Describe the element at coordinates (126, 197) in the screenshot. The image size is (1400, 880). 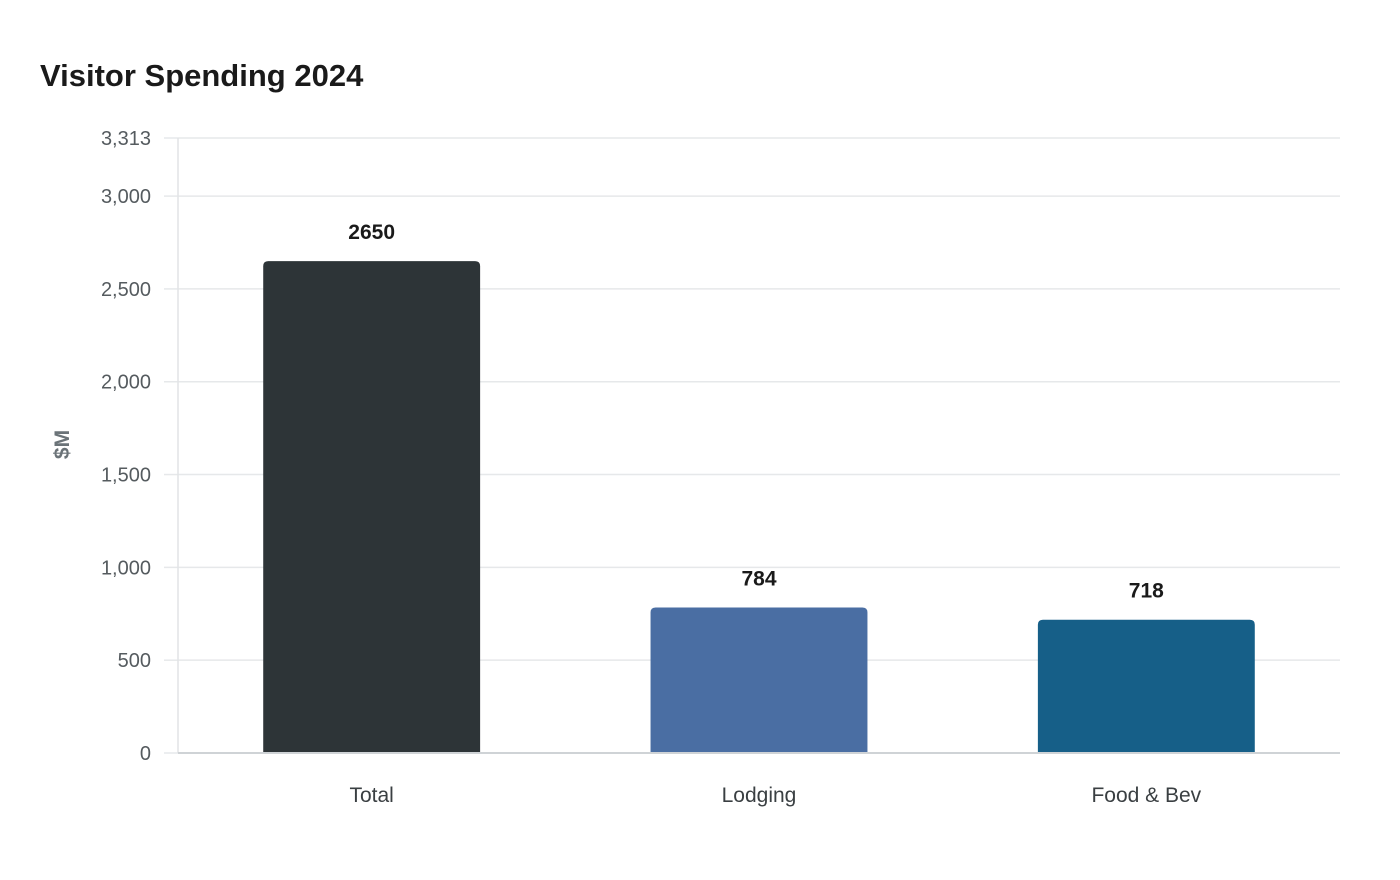
I see `y-tick-label: 3,000` at that location.